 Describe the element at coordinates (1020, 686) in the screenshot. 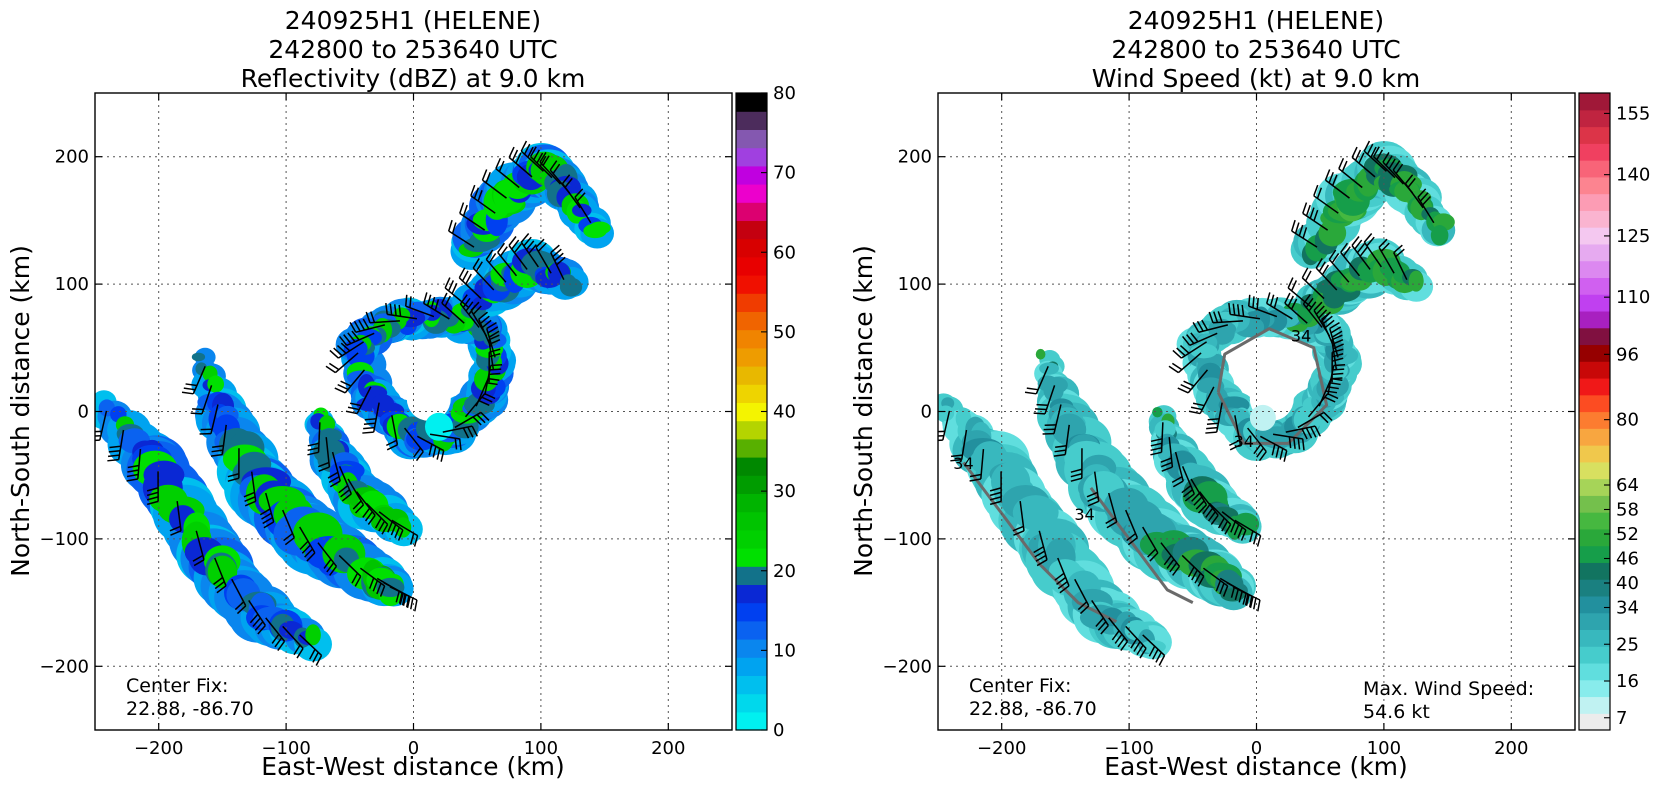

I see `center-fix-label: Center Fix:` at that location.